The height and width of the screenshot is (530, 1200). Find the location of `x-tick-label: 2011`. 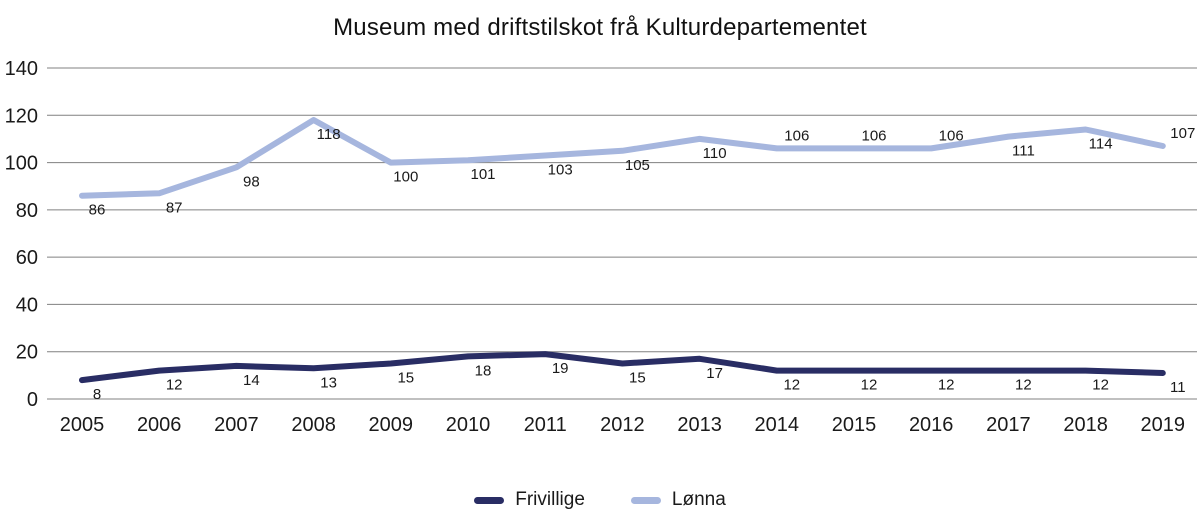

x-tick-label: 2011 is located at coordinates (545, 425).